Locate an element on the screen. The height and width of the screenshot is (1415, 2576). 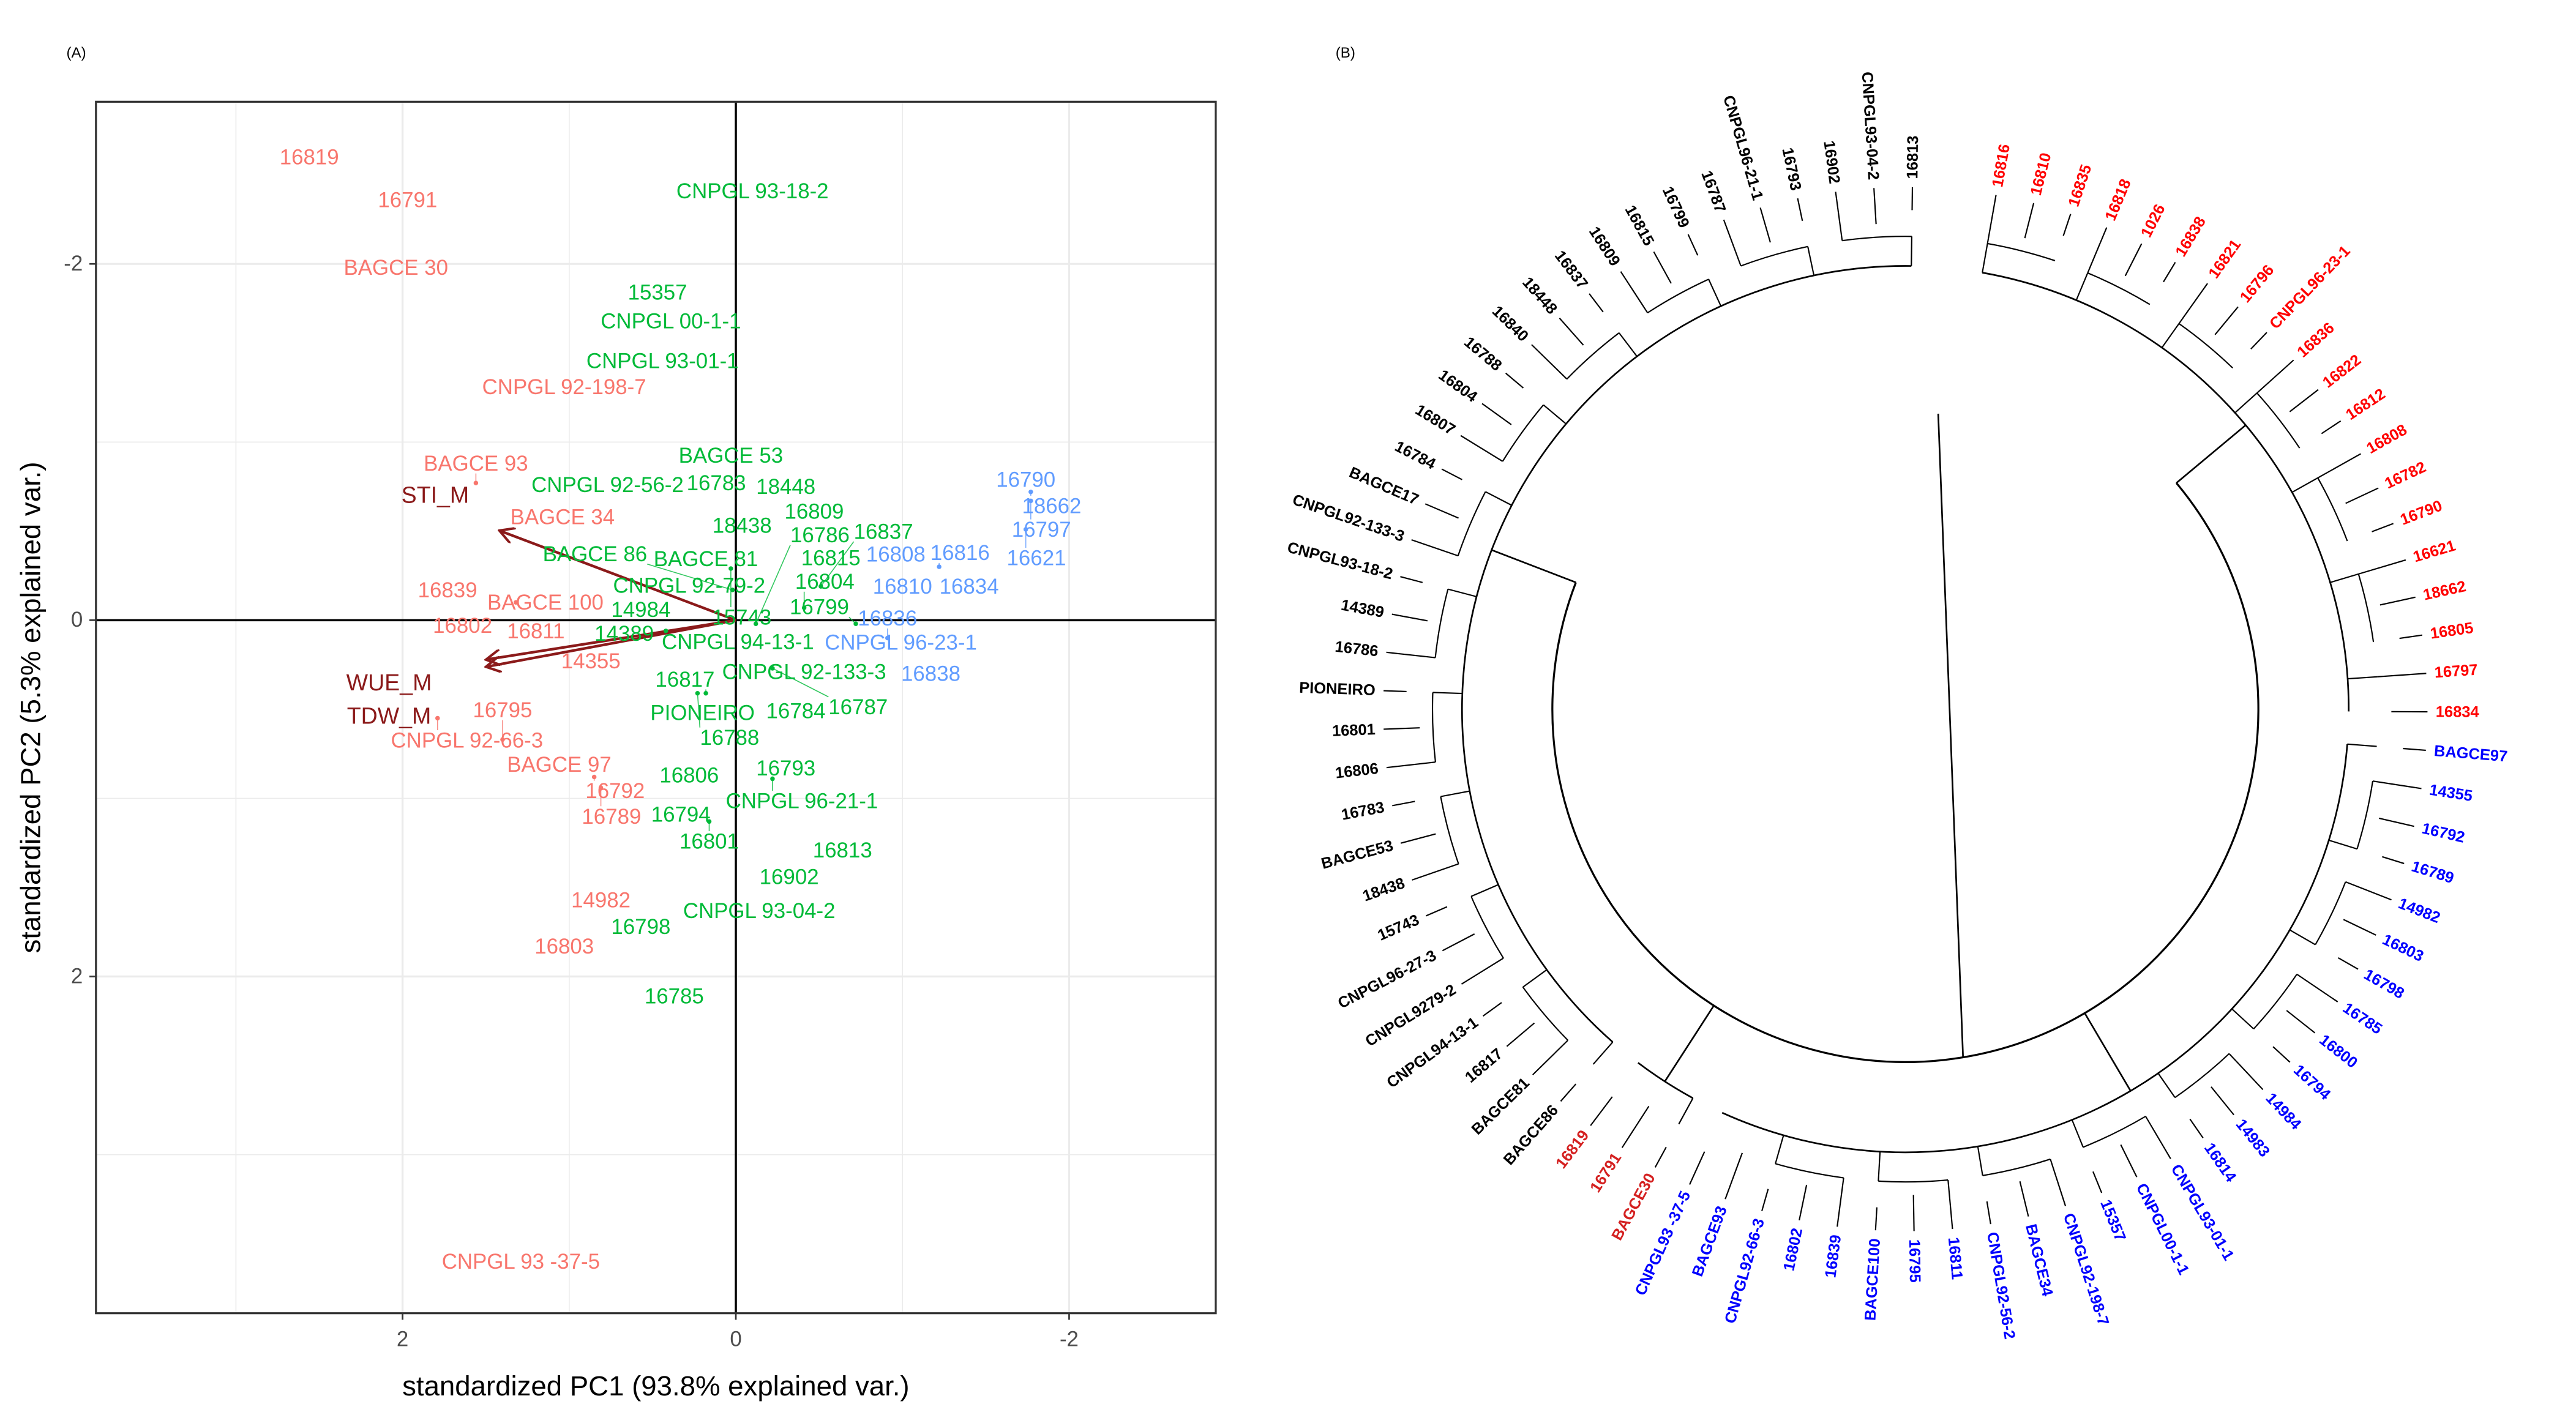
leaf-label: 16822 is located at coordinates (2342, 371).